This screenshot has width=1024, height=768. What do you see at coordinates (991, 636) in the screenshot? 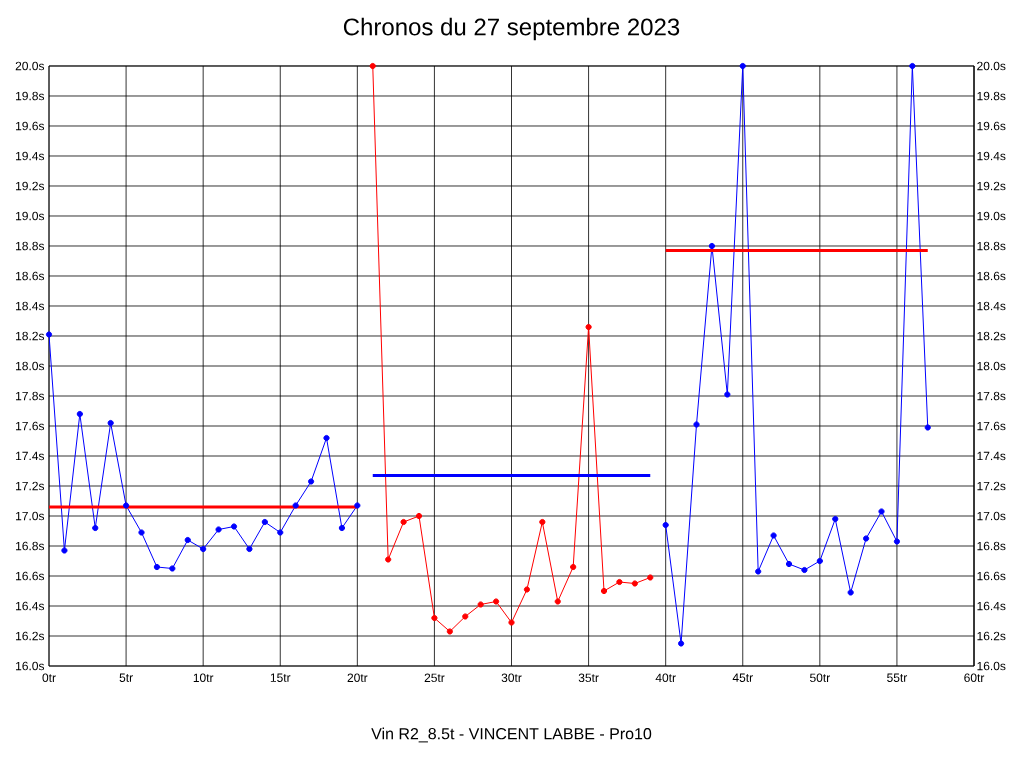
I see `y2-tick-label: 16.2s` at bounding box center [991, 636].